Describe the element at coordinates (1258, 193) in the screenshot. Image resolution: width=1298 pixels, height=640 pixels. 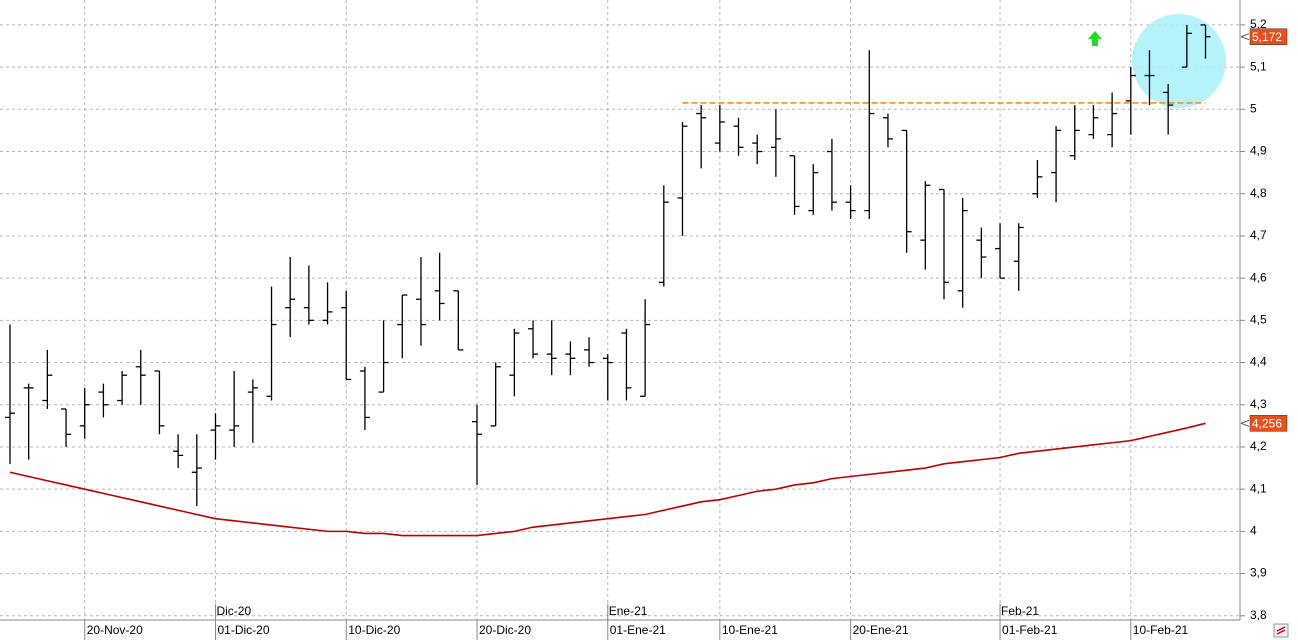
I see `y-tick-label: 4,8` at that location.